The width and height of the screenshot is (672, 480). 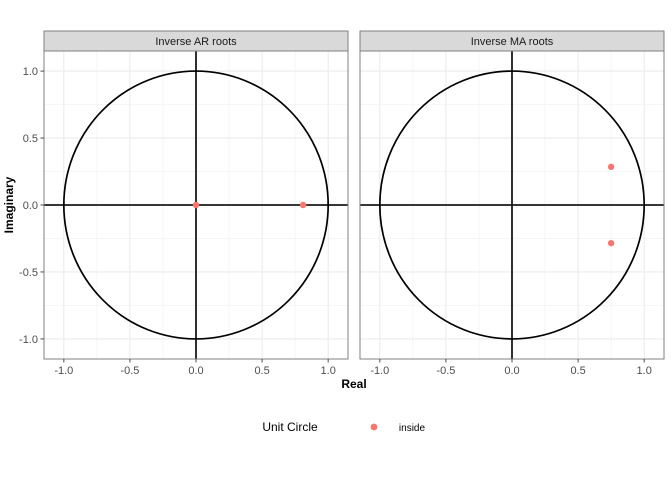 What do you see at coordinates (374, 427) in the screenshot?
I see `legend-key-marker-inside` at bounding box center [374, 427].